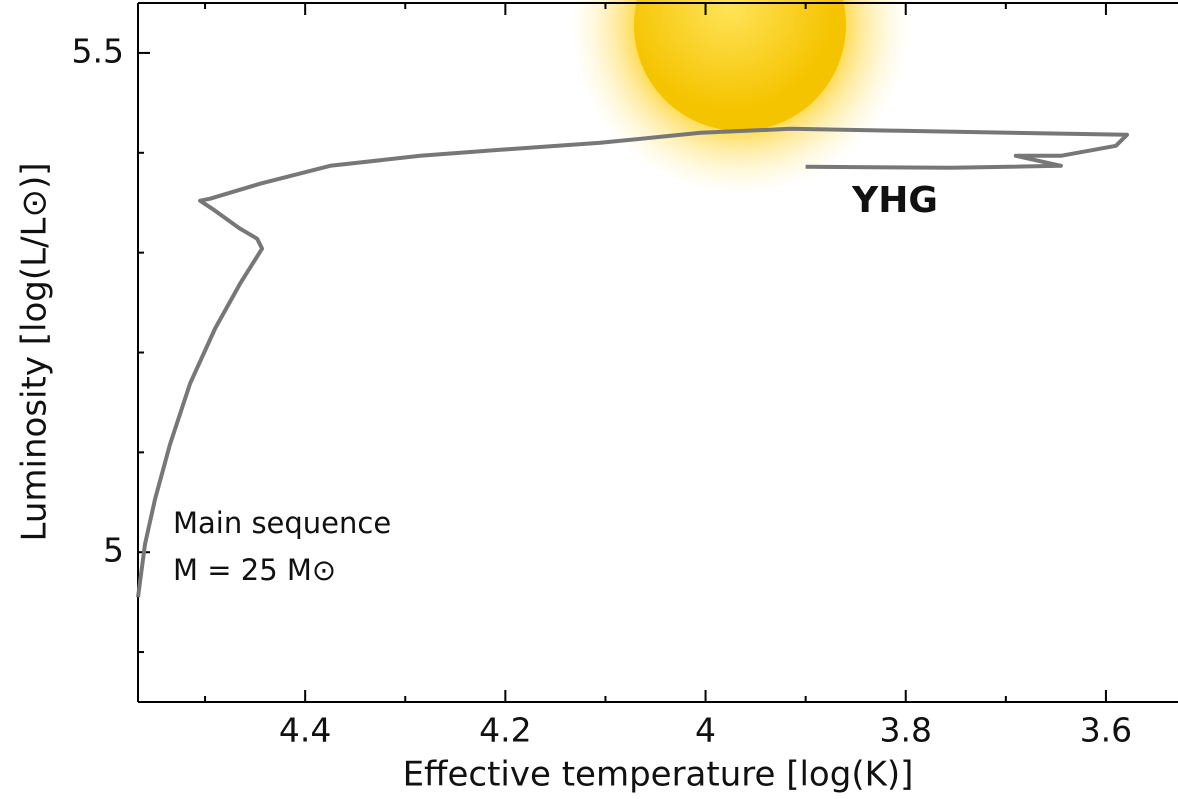  Describe the element at coordinates (1106, 730) in the screenshot. I see `x-tick-label: 3.6` at that location.